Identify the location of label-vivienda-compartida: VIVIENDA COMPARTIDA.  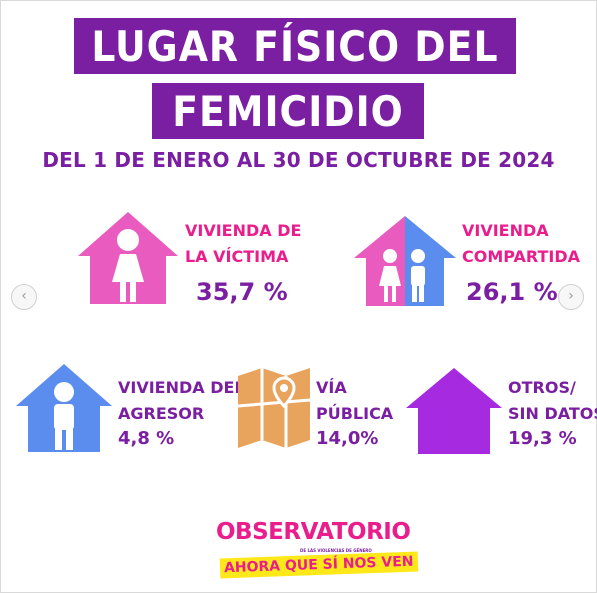
(521, 243).